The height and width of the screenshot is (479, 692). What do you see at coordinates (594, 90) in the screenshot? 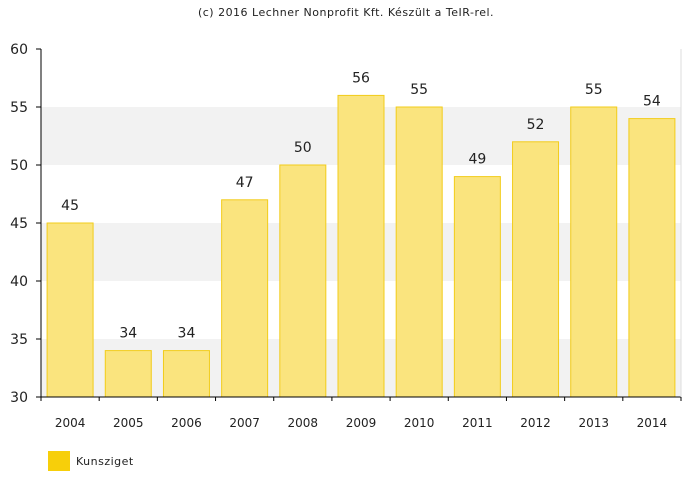
I see `data-label-2013: 55` at bounding box center [594, 90].